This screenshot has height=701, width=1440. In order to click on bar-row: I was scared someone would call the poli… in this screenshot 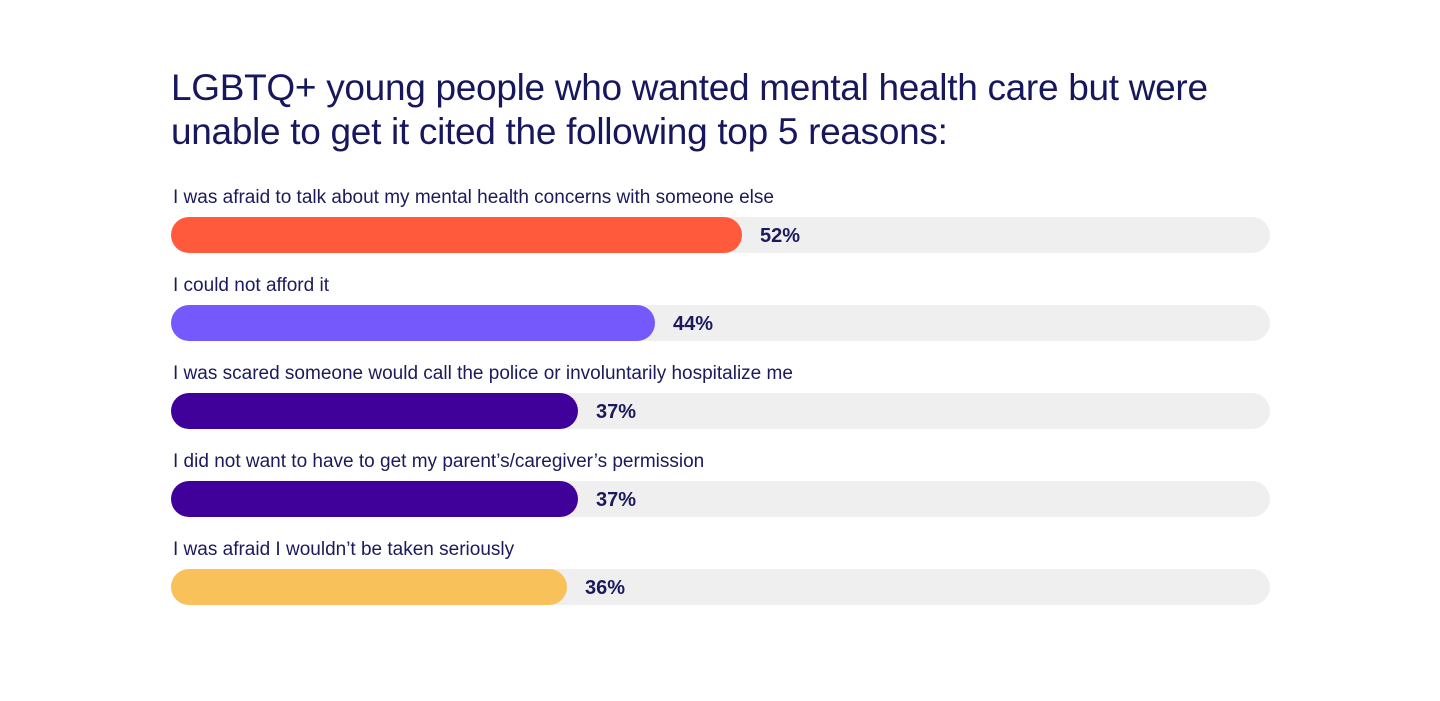, I will do `click(720, 407)`.